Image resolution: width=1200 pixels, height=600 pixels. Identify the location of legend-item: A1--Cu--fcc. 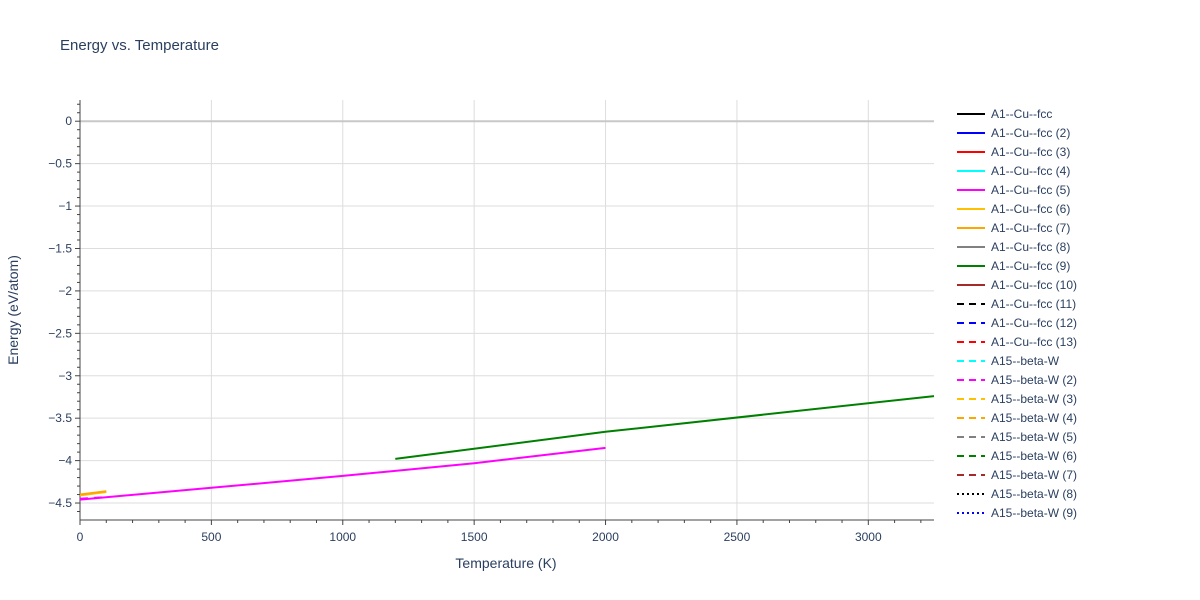
(1004, 114).